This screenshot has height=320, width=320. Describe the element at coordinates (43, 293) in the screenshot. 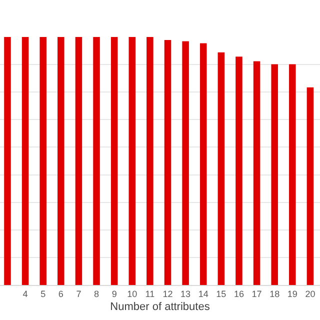

I see `x-tick-label: 5` at that location.